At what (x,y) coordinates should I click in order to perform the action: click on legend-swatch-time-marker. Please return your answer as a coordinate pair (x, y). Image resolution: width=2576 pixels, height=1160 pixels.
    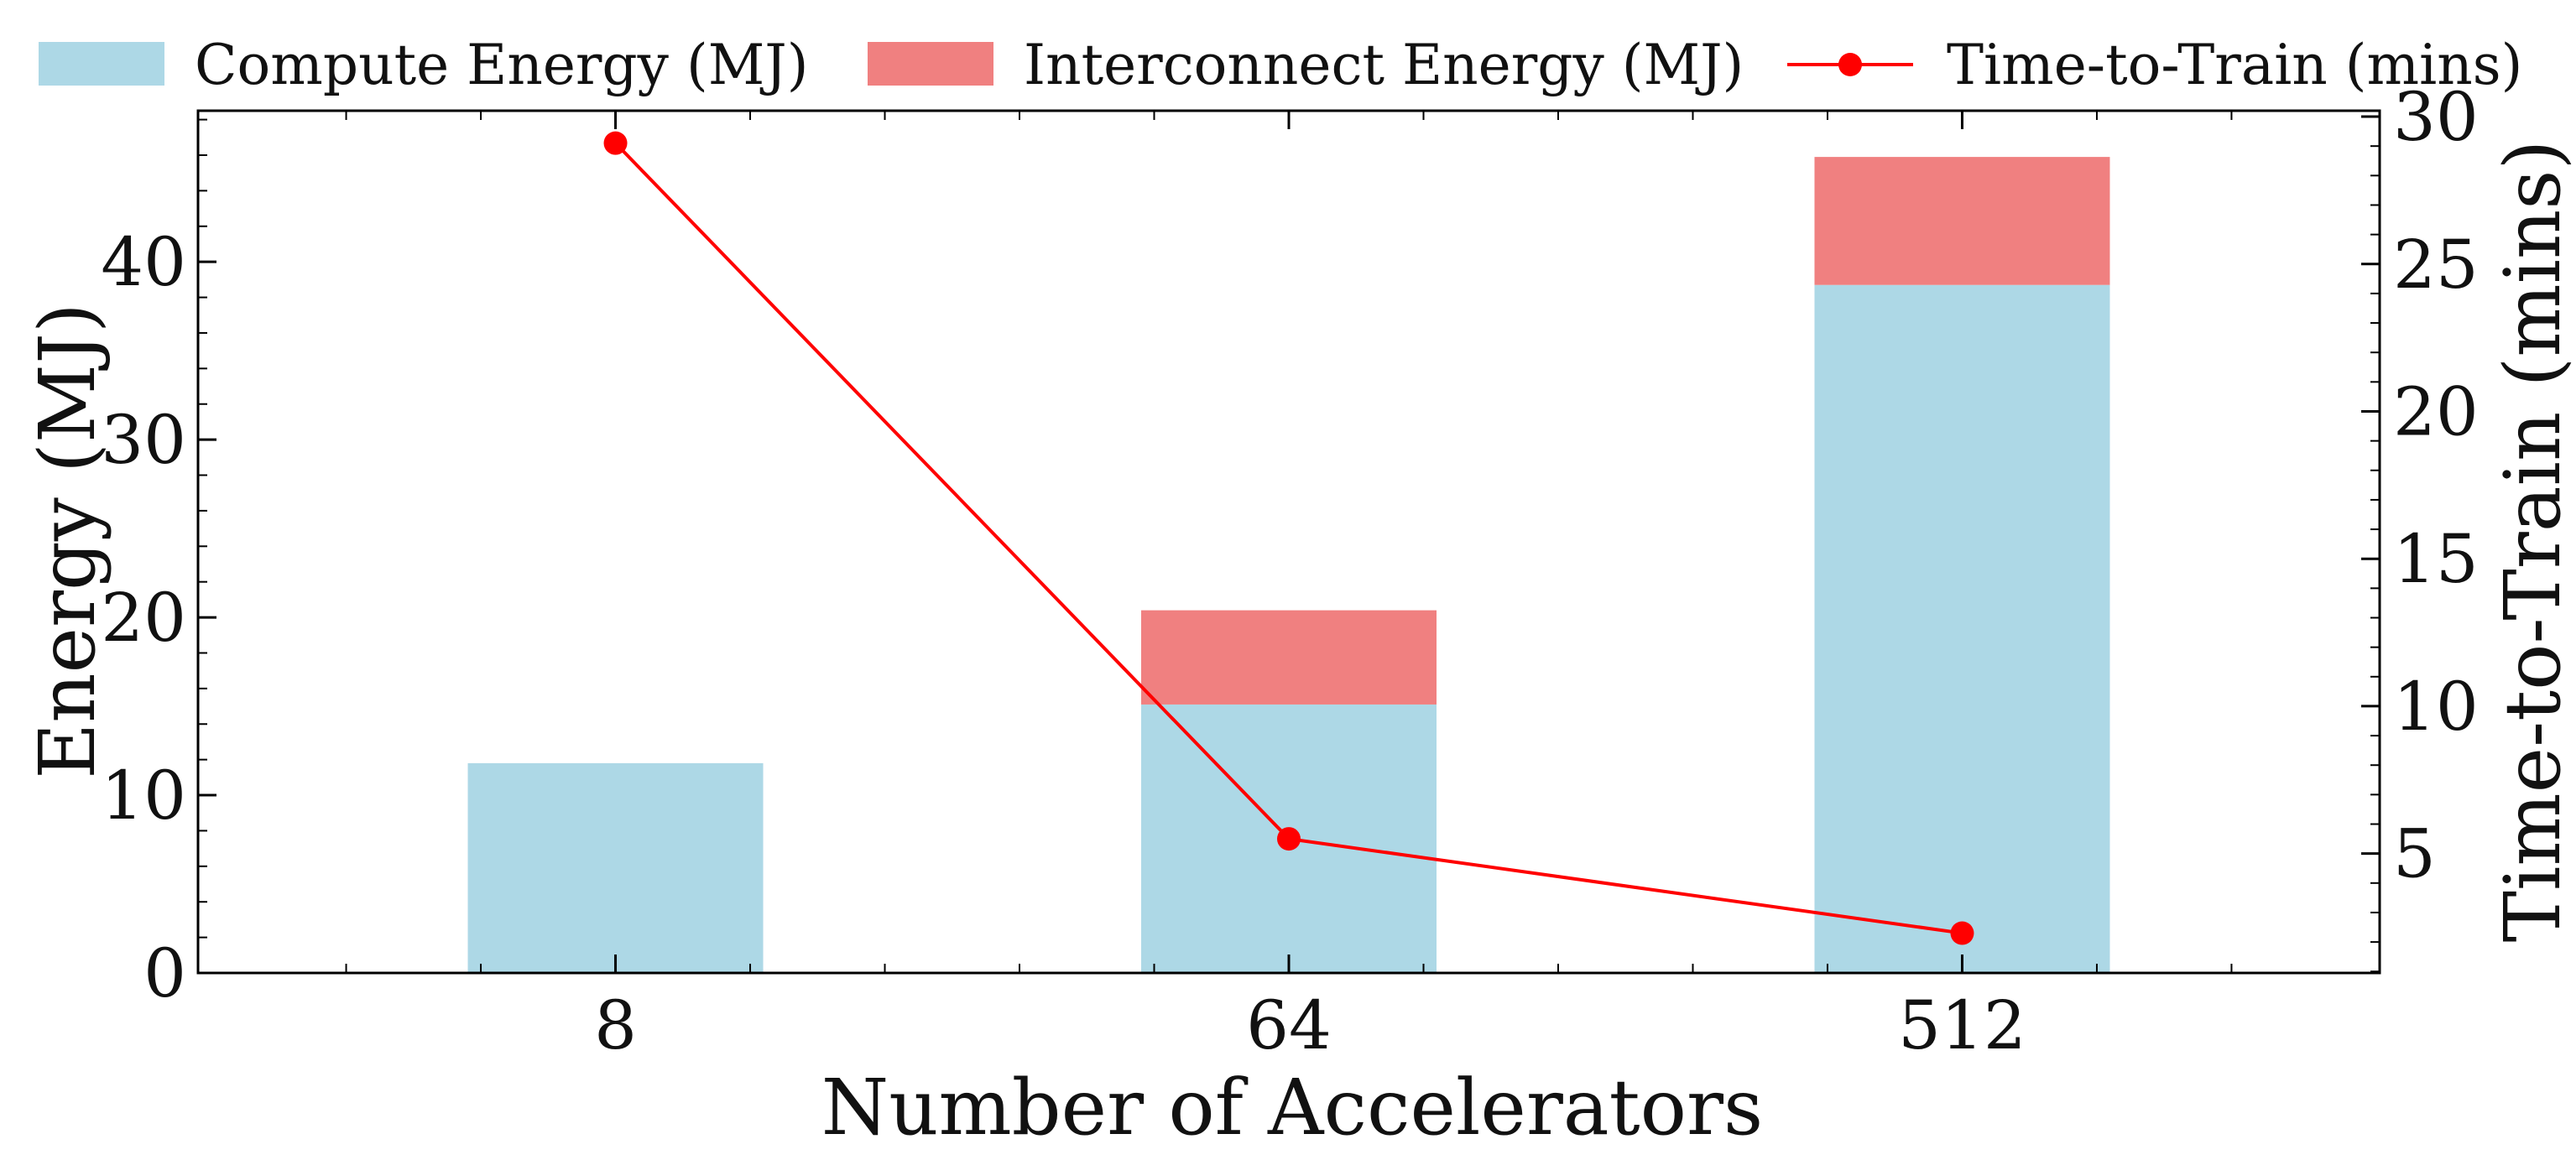
    Looking at the image, I should click on (1850, 64).